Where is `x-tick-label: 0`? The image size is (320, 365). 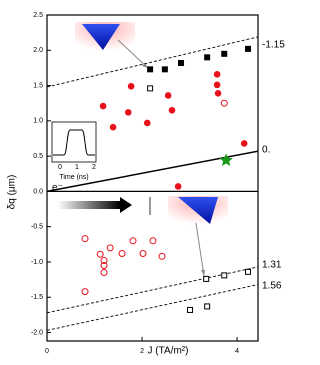
x-tick-label: 0 is located at coordinates (47, 351).